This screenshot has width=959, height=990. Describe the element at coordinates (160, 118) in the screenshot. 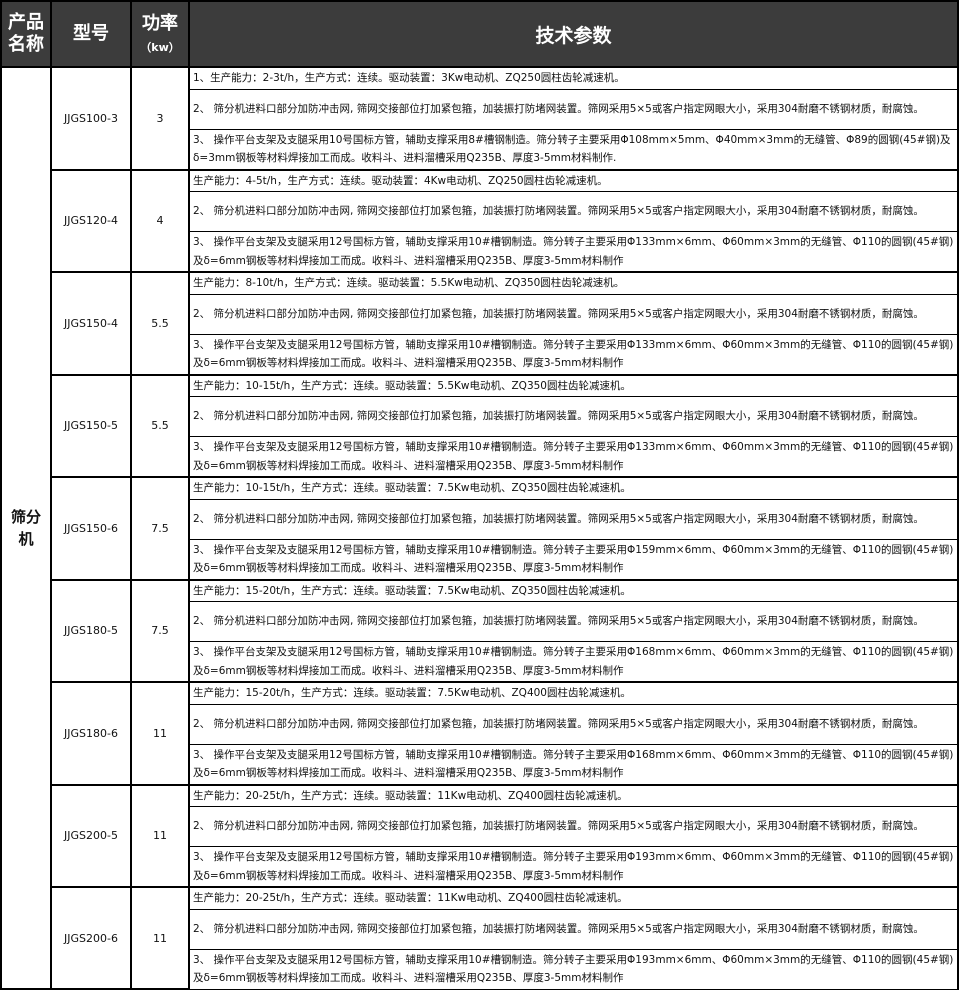

I see `power-cell: 3` at that location.